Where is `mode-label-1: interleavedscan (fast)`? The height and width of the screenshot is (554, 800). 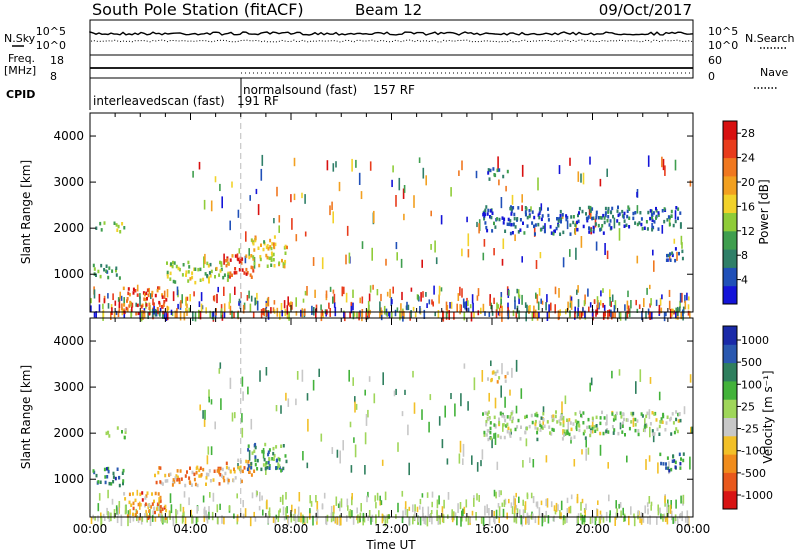
mode-label-1: interleavedscan (fast) is located at coordinates (159, 101).